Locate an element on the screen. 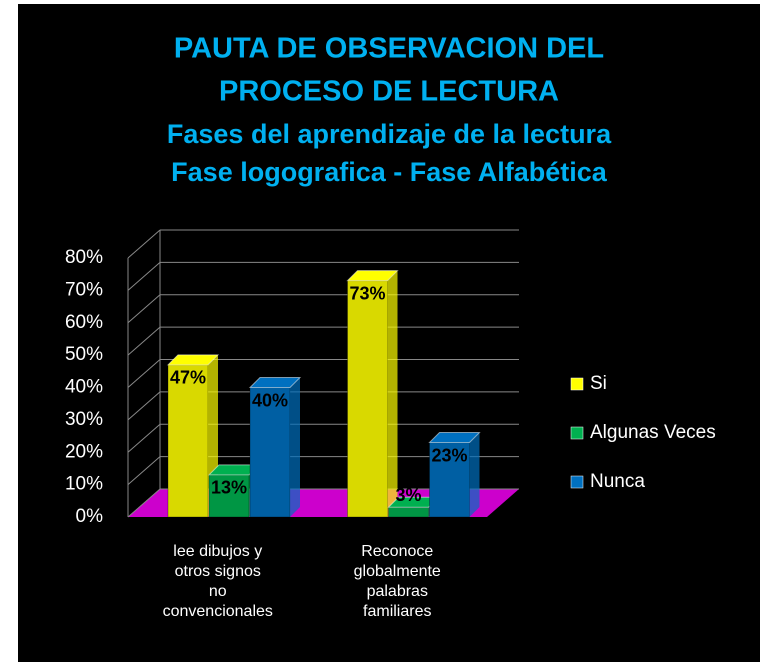  y-tick-label: 0% is located at coordinates (90, 516).